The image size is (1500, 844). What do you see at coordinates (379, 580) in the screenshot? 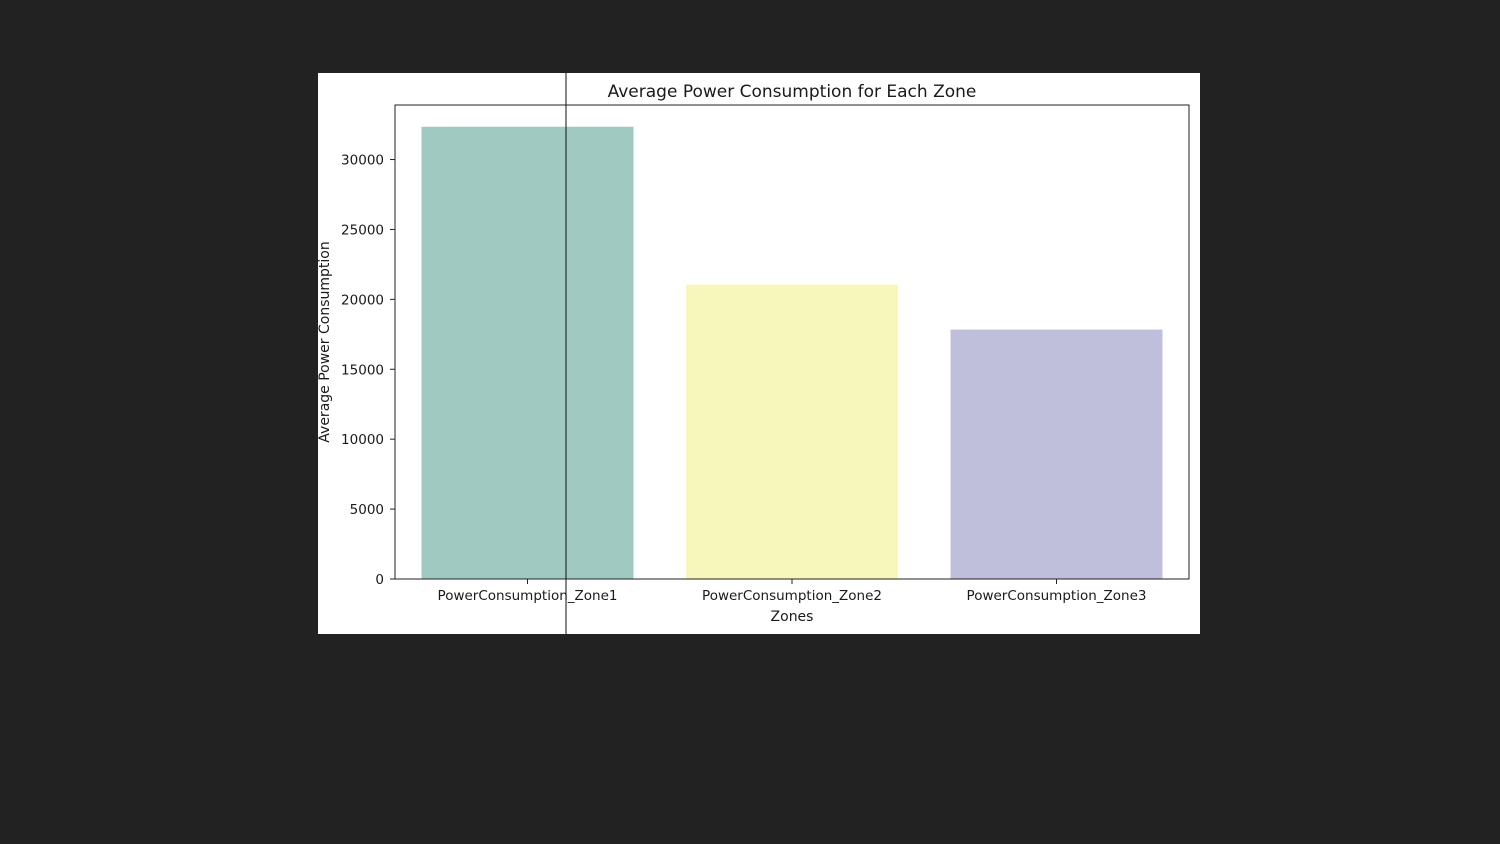
I see `y-tick-label: 0` at bounding box center [379, 580].